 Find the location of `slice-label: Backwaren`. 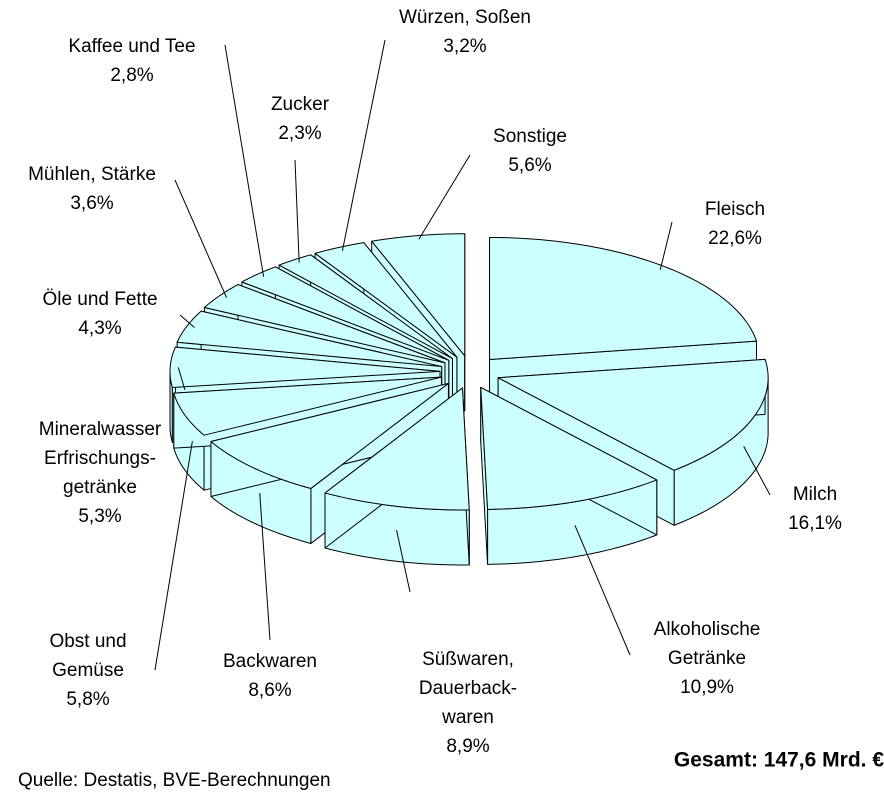

slice-label: Backwaren is located at coordinates (270, 661).